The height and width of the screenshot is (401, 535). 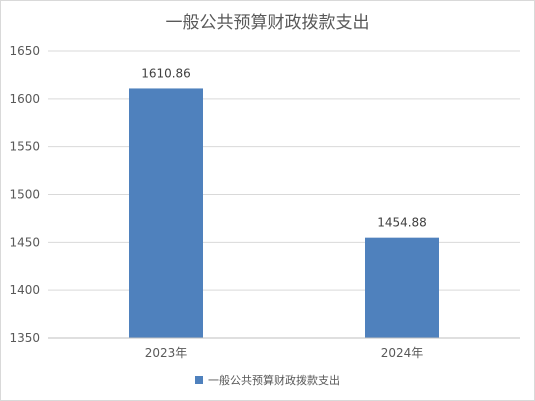 What do you see at coordinates (24, 195) in the screenshot?
I see `y-tick-label: 1500` at bounding box center [24, 195].